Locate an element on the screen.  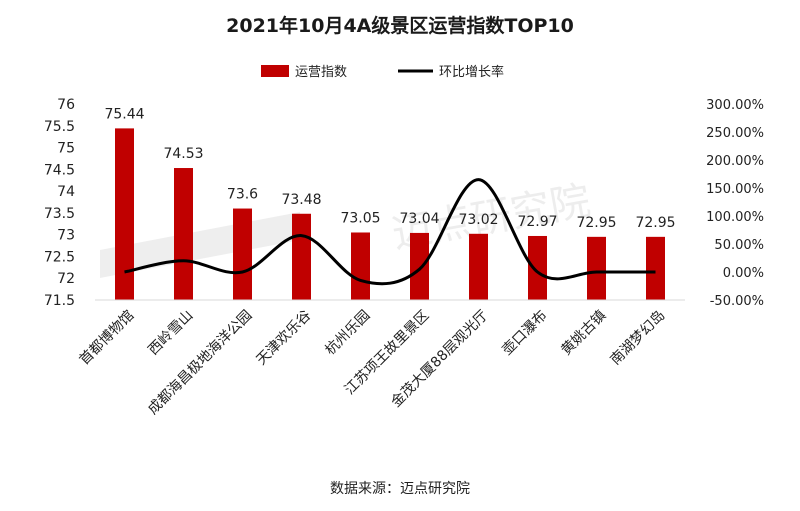
category-label: 成都海昌极地海洋公园 is located at coordinates (200, 363).